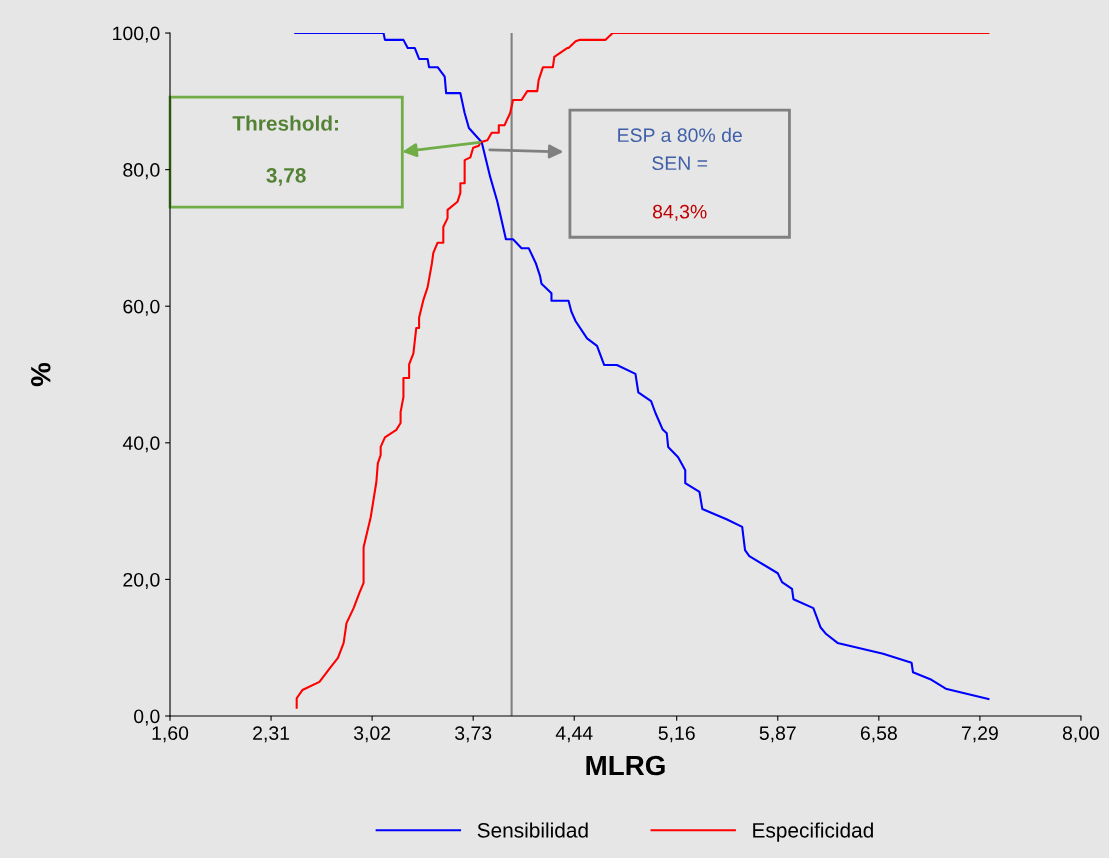 The height and width of the screenshot is (858, 1109). What do you see at coordinates (813, 832) in the screenshot?
I see `legend-label: Especificidad` at bounding box center [813, 832].